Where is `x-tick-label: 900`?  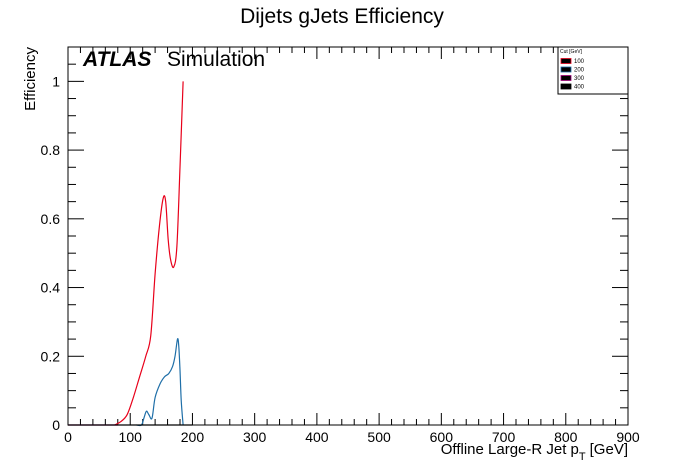
x-tick-label: 900 is located at coordinates (628, 437).